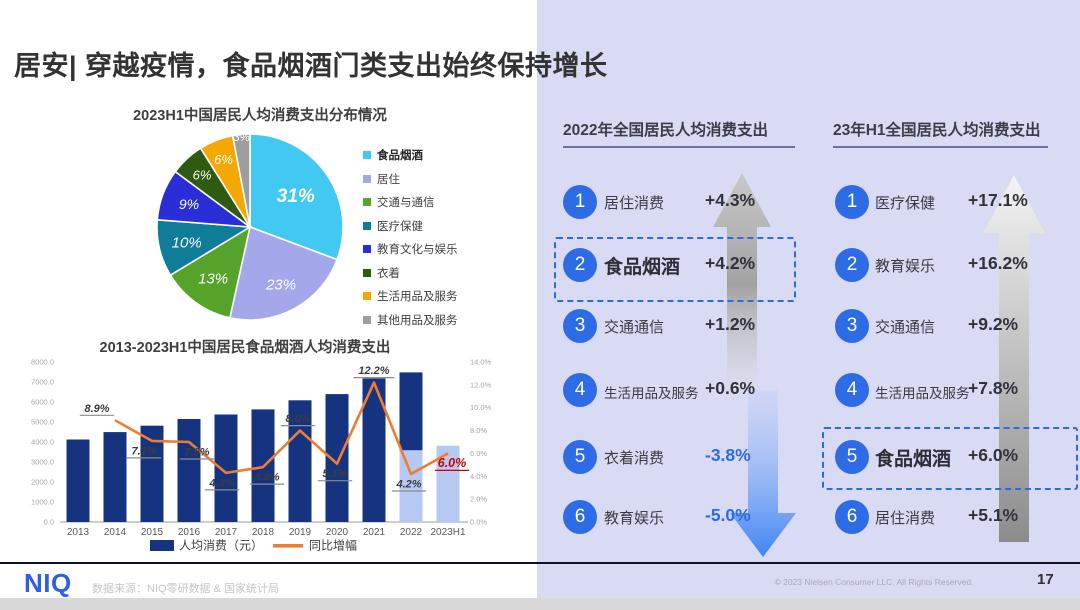 Image resolution: width=1080 pixels, height=610 pixels. I want to click on bar-2021, so click(374, 450).